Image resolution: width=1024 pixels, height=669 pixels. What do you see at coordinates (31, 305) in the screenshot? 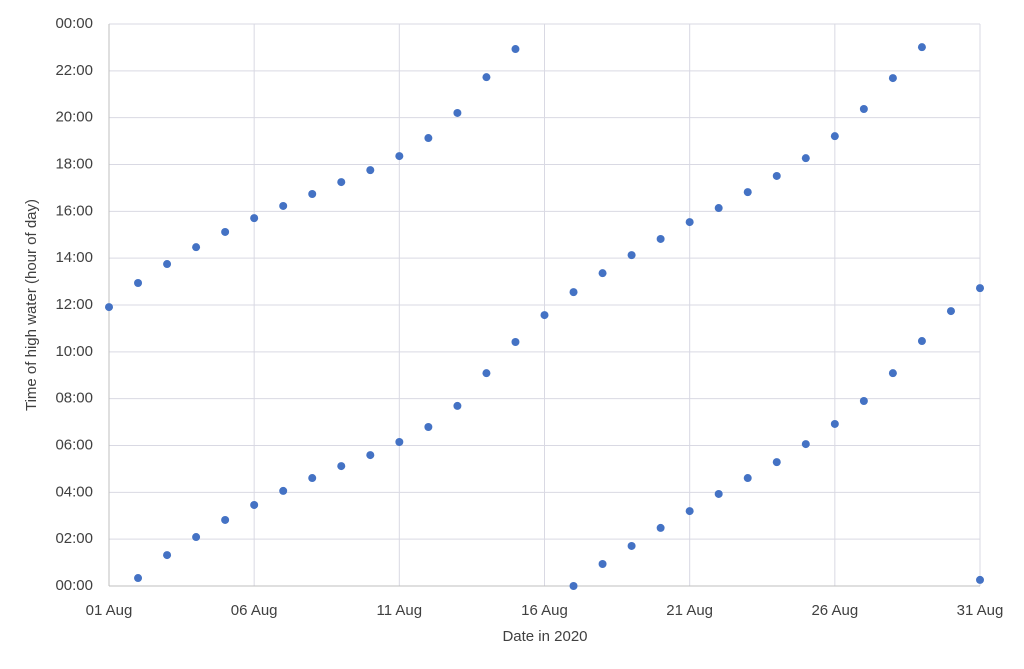
I see `y-axis-title: Time of high water (hour of day)` at bounding box center [31, 305].